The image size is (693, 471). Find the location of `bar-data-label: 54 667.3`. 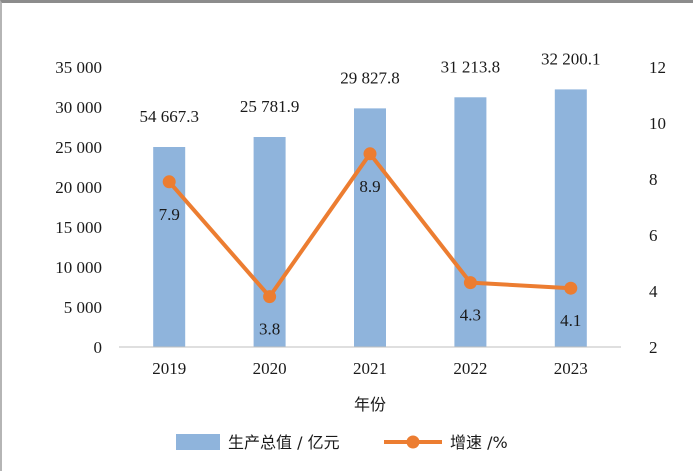

bar-data-label: 54 667.3 is located at coordinates (169, 116).